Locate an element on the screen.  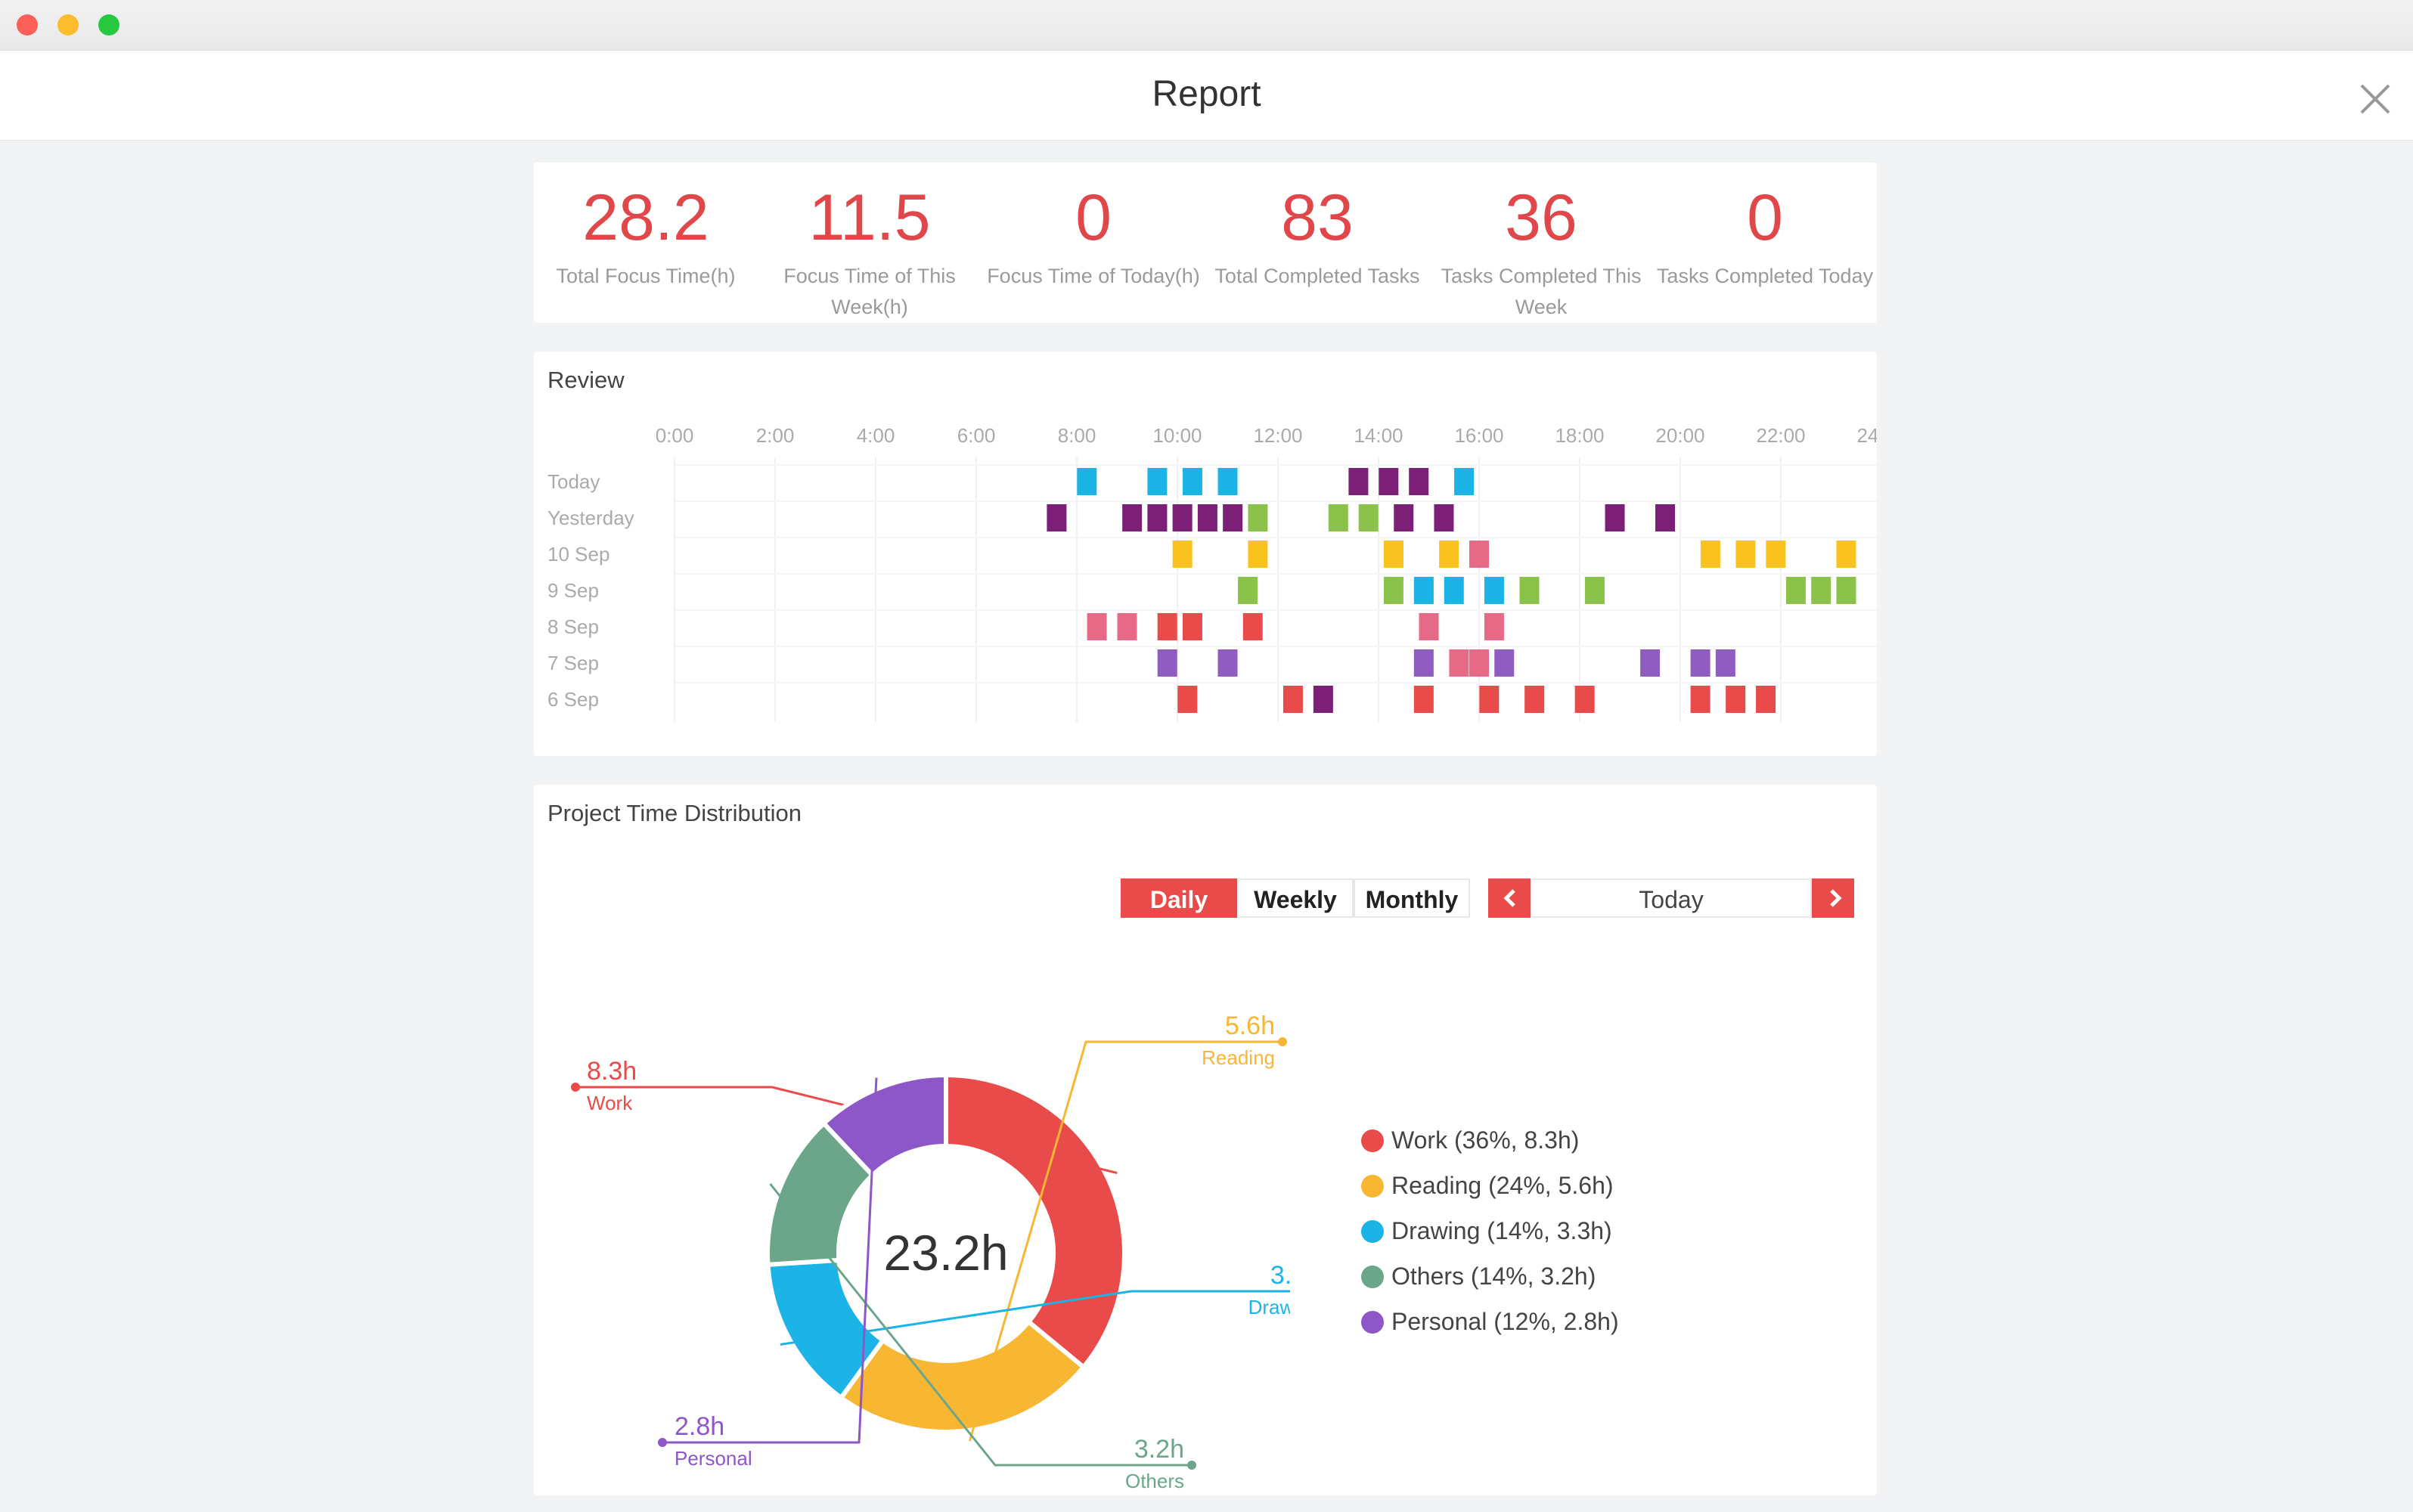
slice-value-label: 8.3h is located at coordinates (612, 1071).